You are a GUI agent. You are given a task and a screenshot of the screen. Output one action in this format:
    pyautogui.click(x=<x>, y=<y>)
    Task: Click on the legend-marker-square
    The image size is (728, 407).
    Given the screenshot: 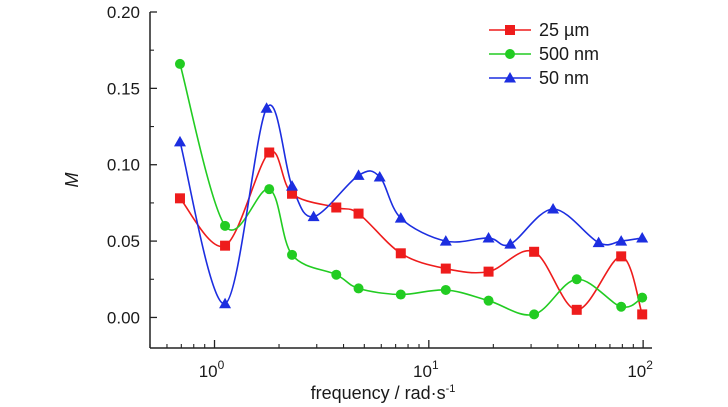 What is the action you would take?
    pyautogui.click(x=510, y=30)
    